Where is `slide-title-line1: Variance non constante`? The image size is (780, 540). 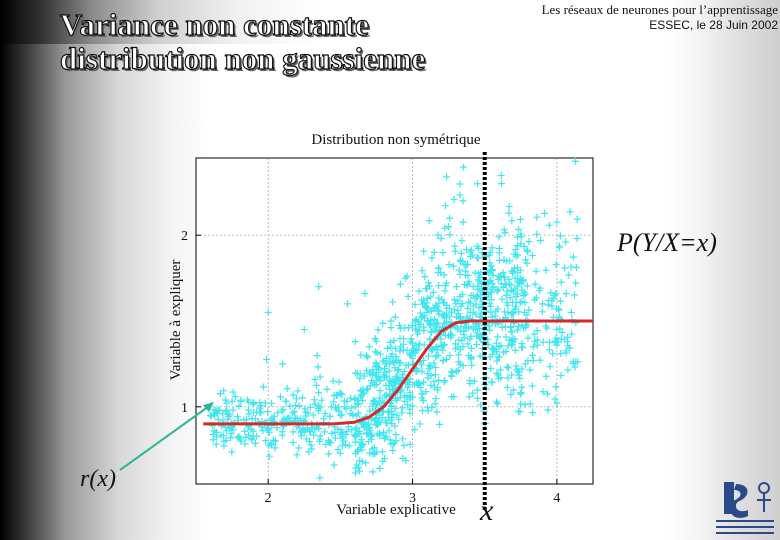
slide-title-line1: Variance non constante is located at coordinates (214, 24).